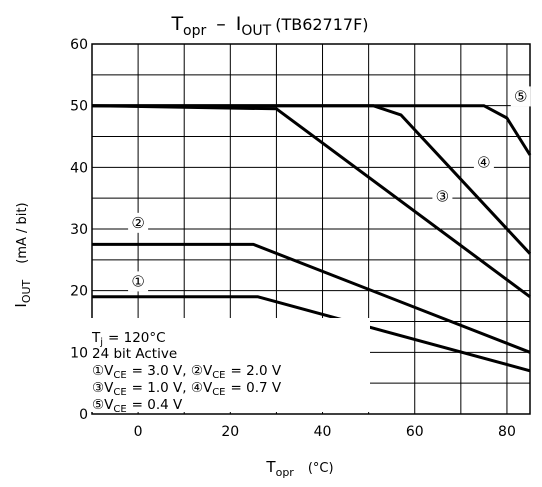 The height and width of the screenshot is (487, 542). I want to click on x-tick-label: 60, so click(415, 432).